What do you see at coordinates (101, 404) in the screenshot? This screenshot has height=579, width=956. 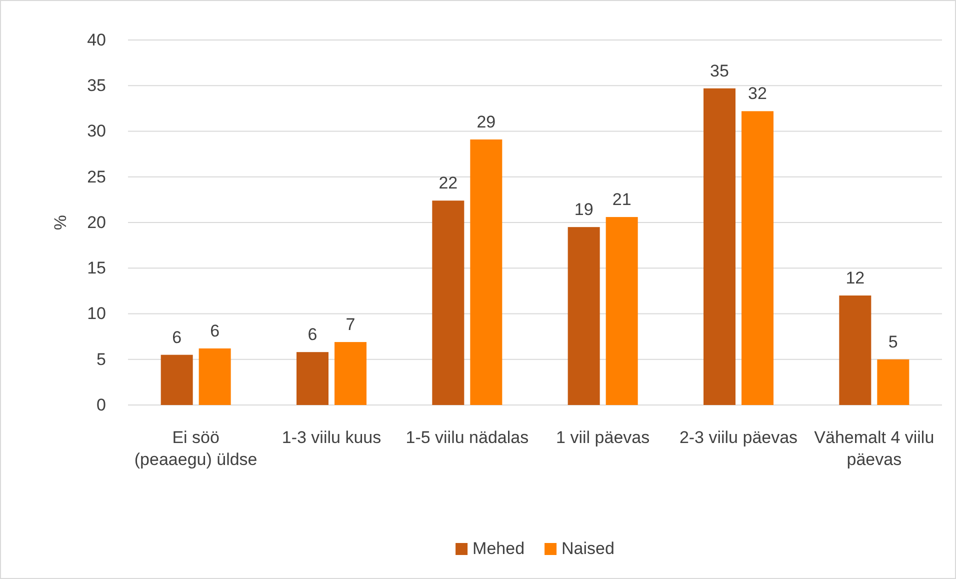 I see `y-tick-label: 0` at bounding box center [101, 404].